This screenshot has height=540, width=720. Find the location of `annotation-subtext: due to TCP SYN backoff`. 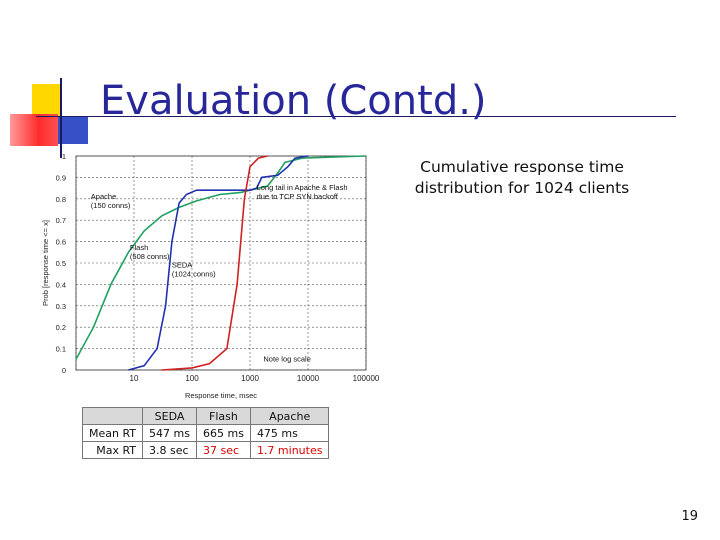

annotation-subtext: due to TCP SYN backoff is located at coordinates (298, 196).